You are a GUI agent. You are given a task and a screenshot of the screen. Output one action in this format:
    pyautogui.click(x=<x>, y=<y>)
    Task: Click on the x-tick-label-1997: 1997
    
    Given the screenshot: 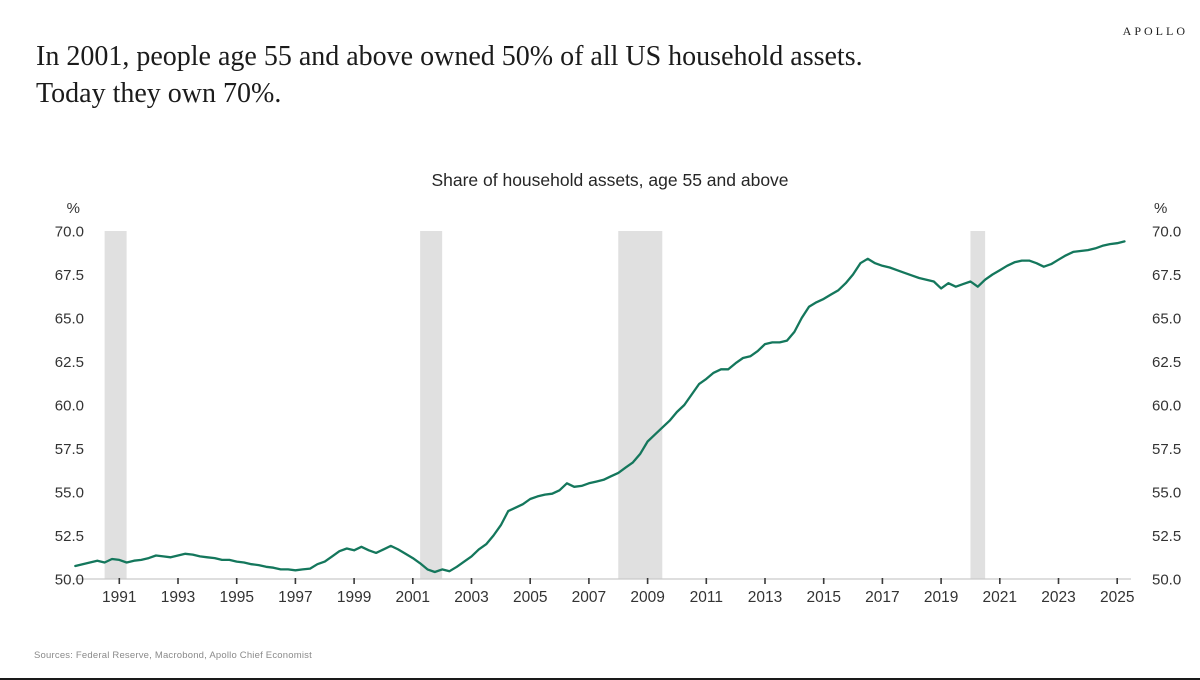 What is the action you would take?
    pyautogui.click(x=295, y=597)
    